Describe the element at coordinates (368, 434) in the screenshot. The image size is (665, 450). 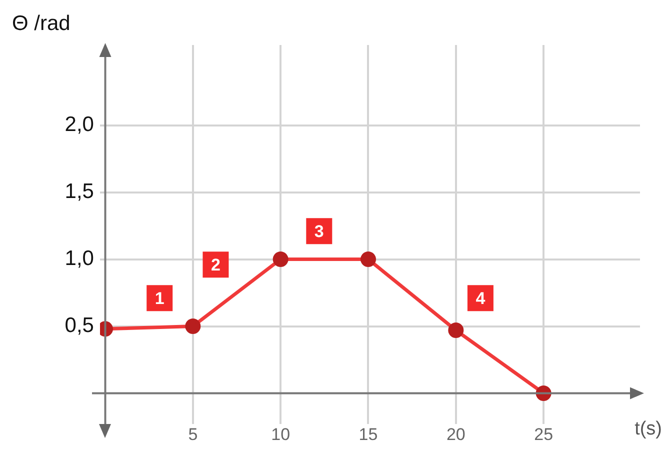
I see `x-tick-label: 15` at that location.